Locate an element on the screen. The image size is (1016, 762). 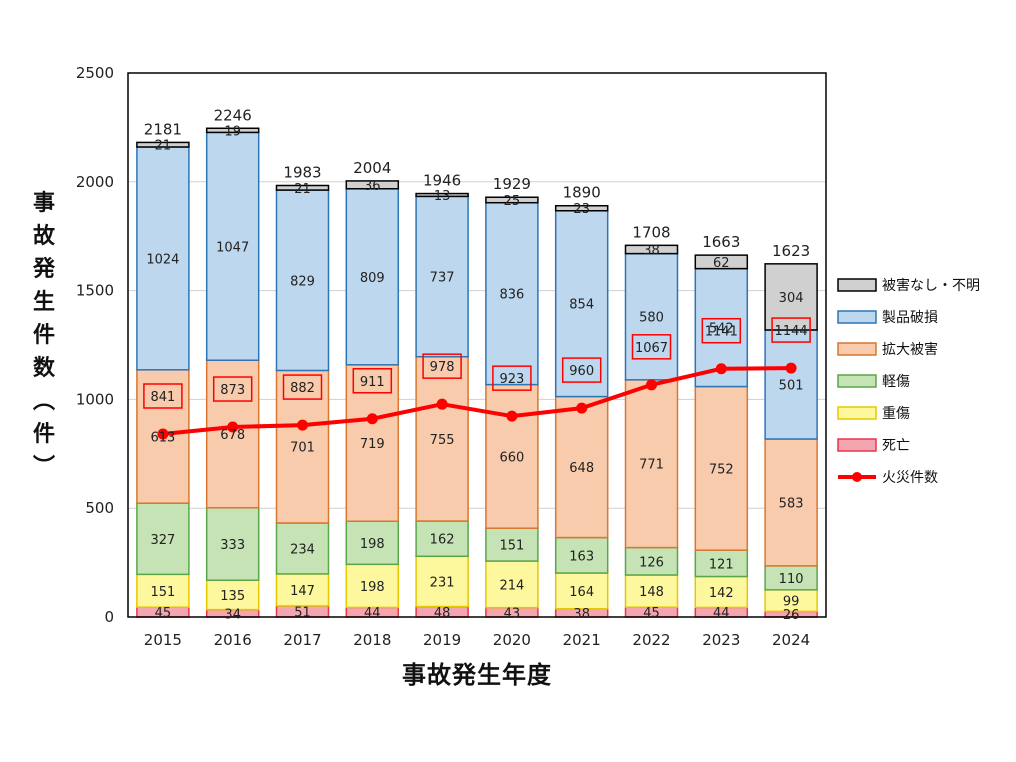
segment-label: 678 is located at coordinates (232, 435).